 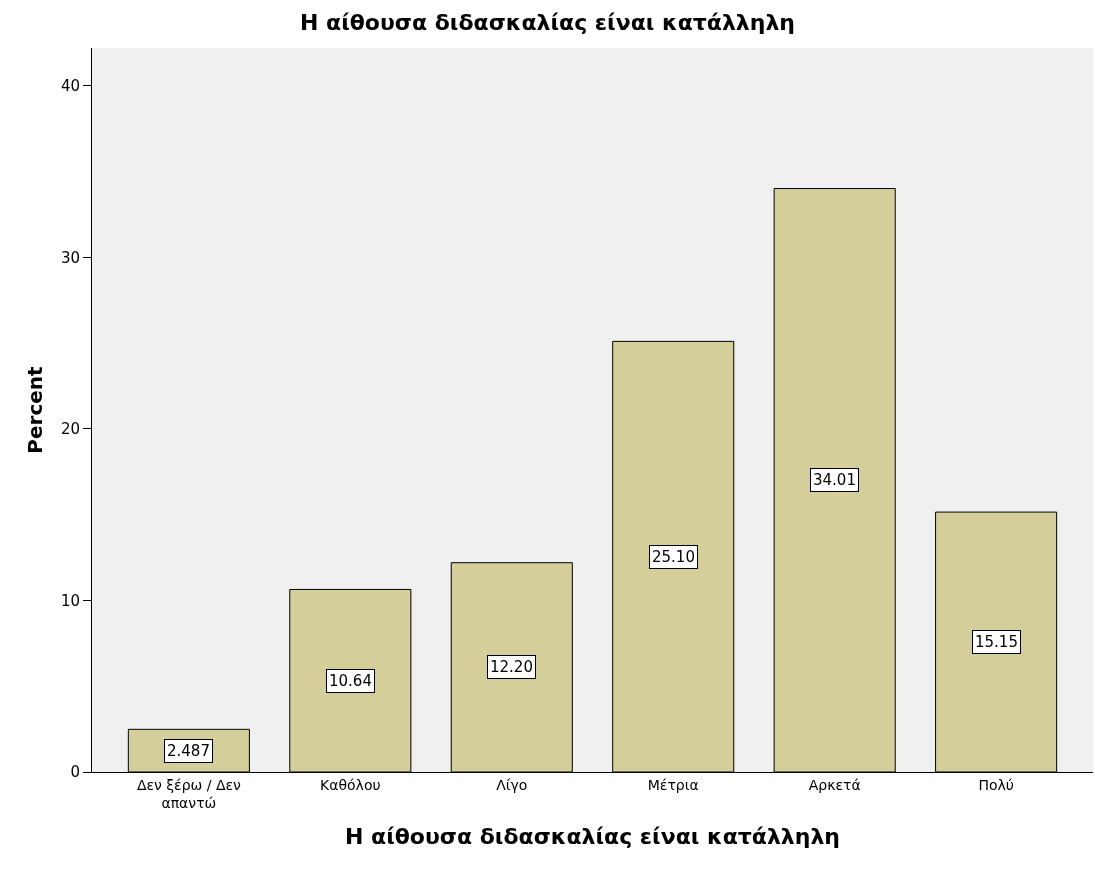 What do you see at coordinates (673, 557) in the screenshot?
I see `data-label: 25.10` at bounding box center [673, 557].